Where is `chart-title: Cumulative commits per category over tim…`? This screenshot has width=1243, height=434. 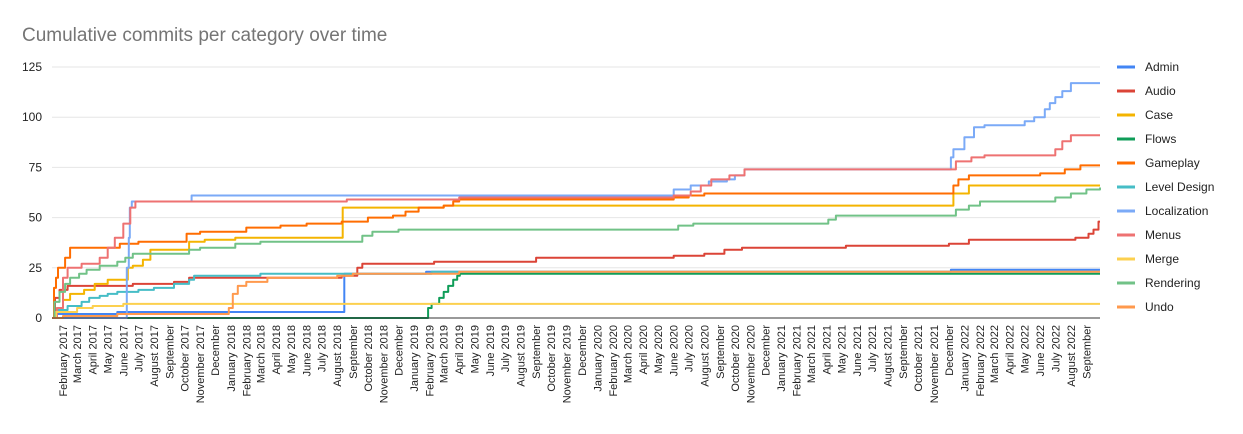
chart-title: Cumulative commits per category over tim… is located at coordinates (204, 35).